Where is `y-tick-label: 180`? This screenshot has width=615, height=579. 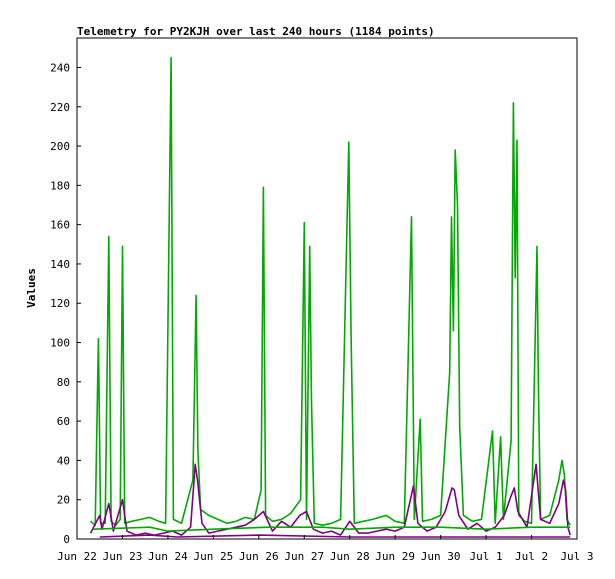 y-tick-label: 180 is located at coordinates (60, 185).